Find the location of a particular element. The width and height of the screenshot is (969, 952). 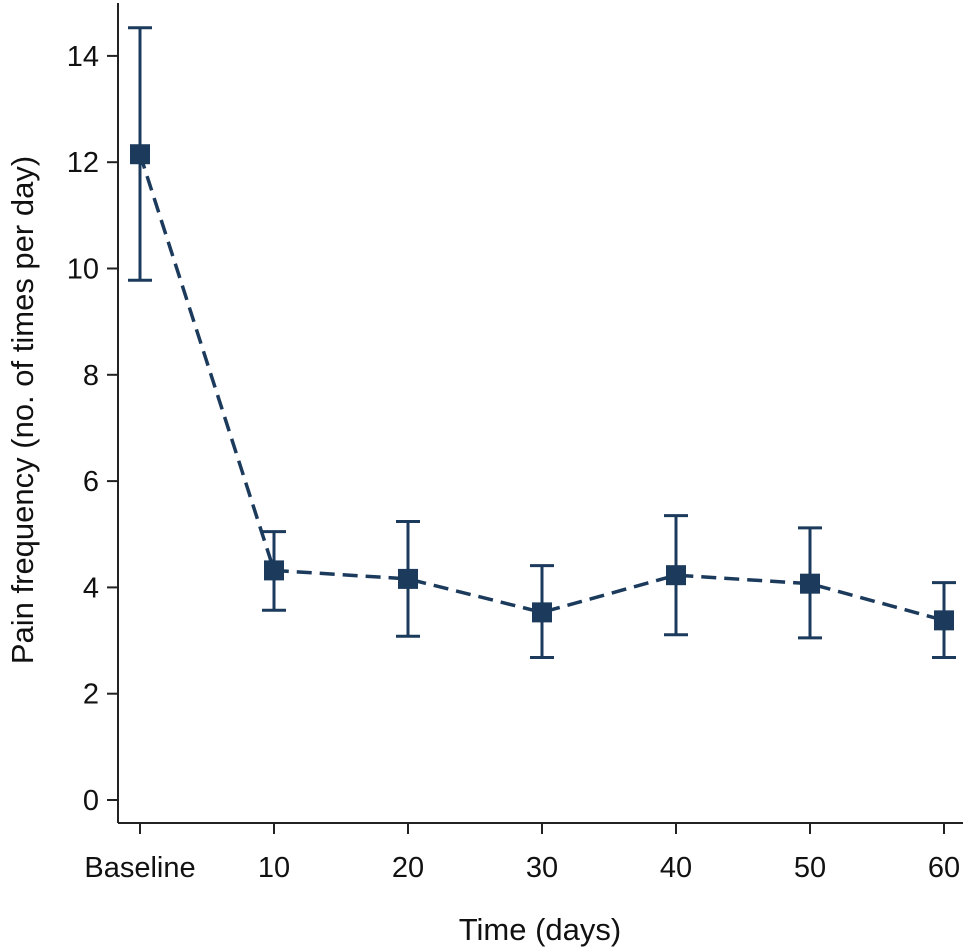

y-axis-title: Pain frequency (no. of times per day) is located at coordinates (22, 410).